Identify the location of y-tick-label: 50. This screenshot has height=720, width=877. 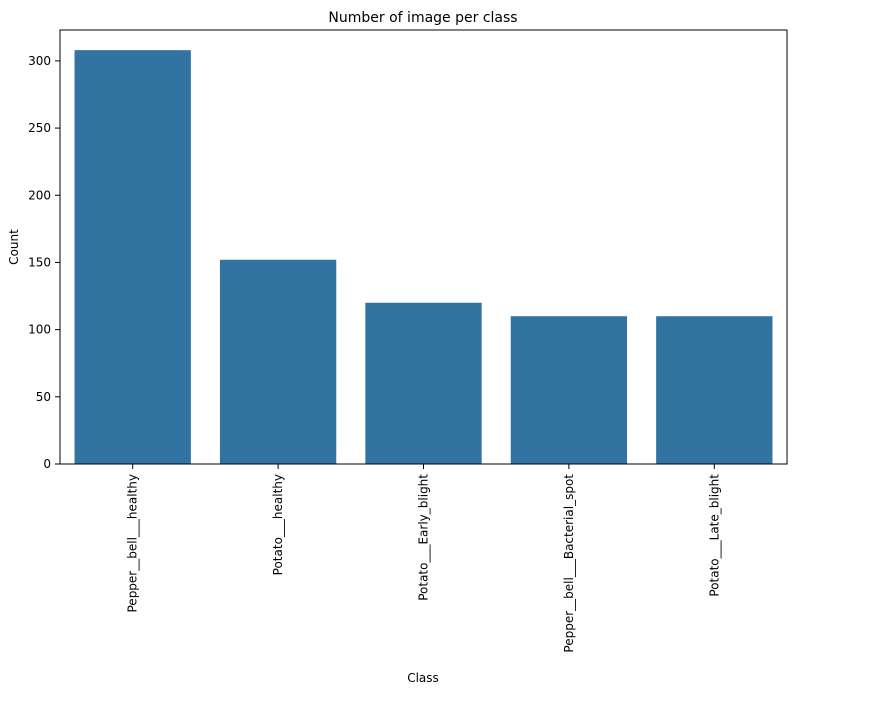
(43, 397).